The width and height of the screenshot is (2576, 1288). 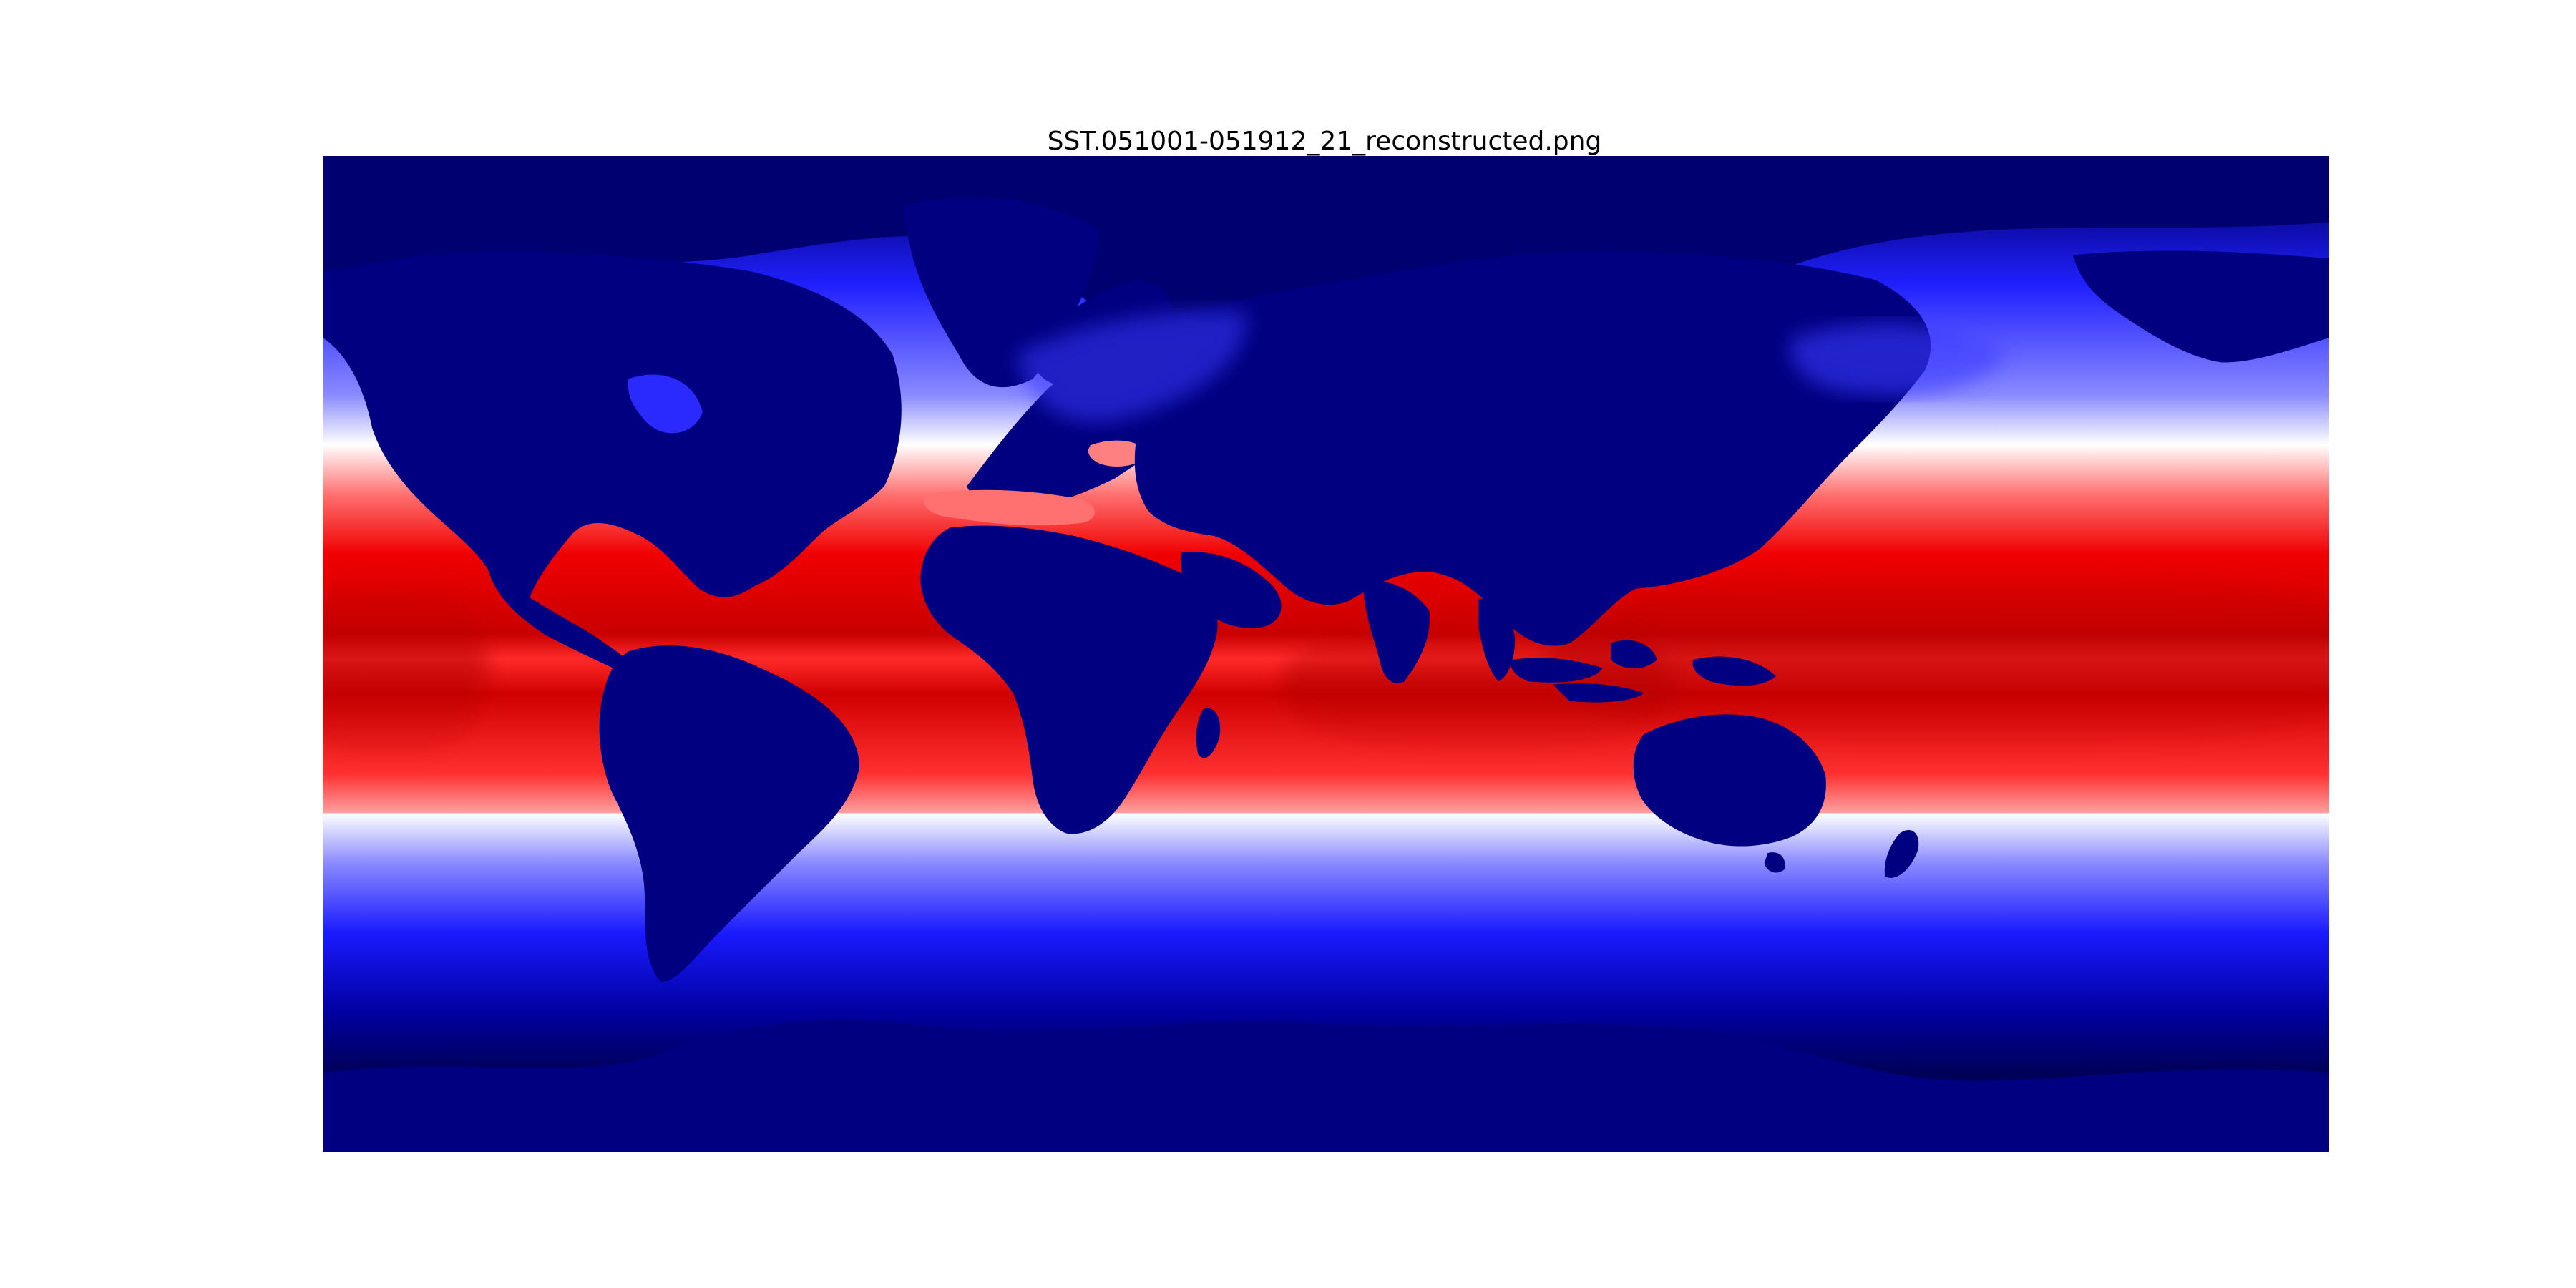 What do you see at coordinates (1497, 640) in the screenshot?
I see `southeast-asia` at bounding box center [1497, 640].